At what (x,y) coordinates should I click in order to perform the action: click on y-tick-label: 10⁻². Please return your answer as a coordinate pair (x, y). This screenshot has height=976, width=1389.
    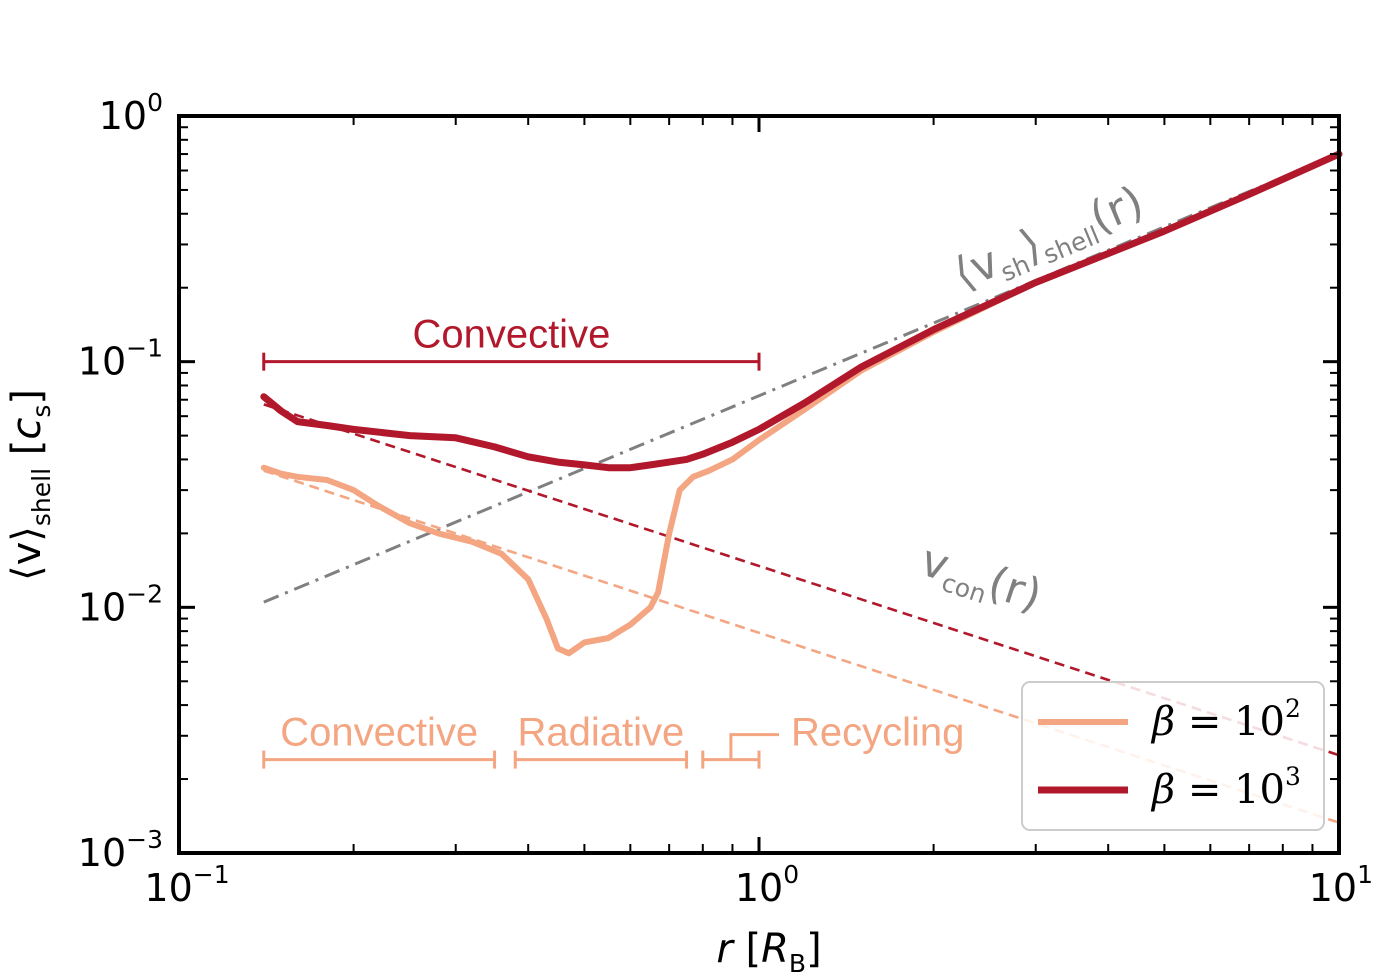
    Looking at the image, I should click on (120, 604).